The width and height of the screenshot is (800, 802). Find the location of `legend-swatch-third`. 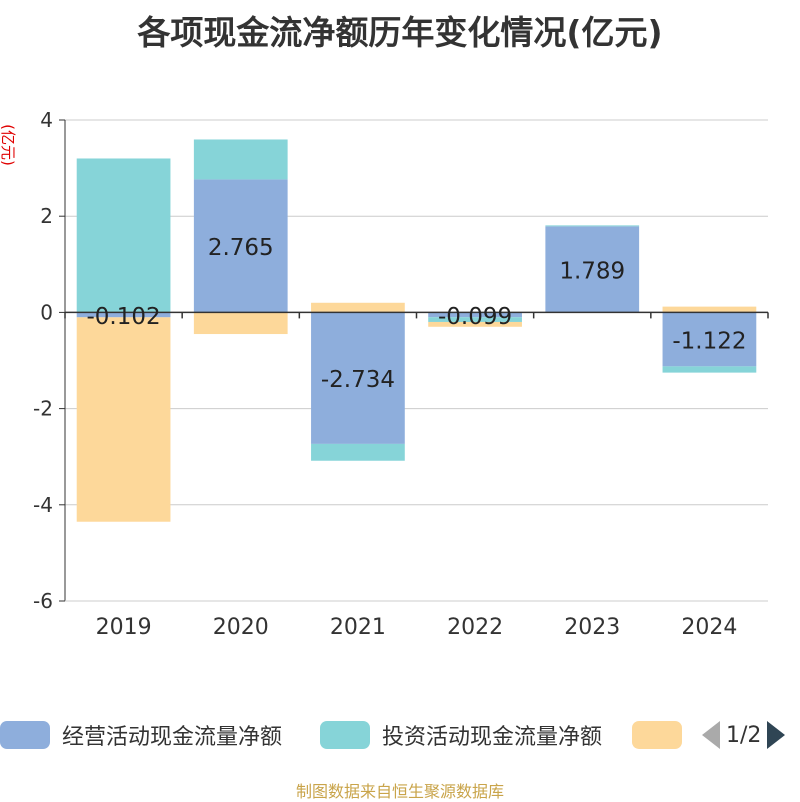

legend-swatch-third is located at coordinates (657, 735).